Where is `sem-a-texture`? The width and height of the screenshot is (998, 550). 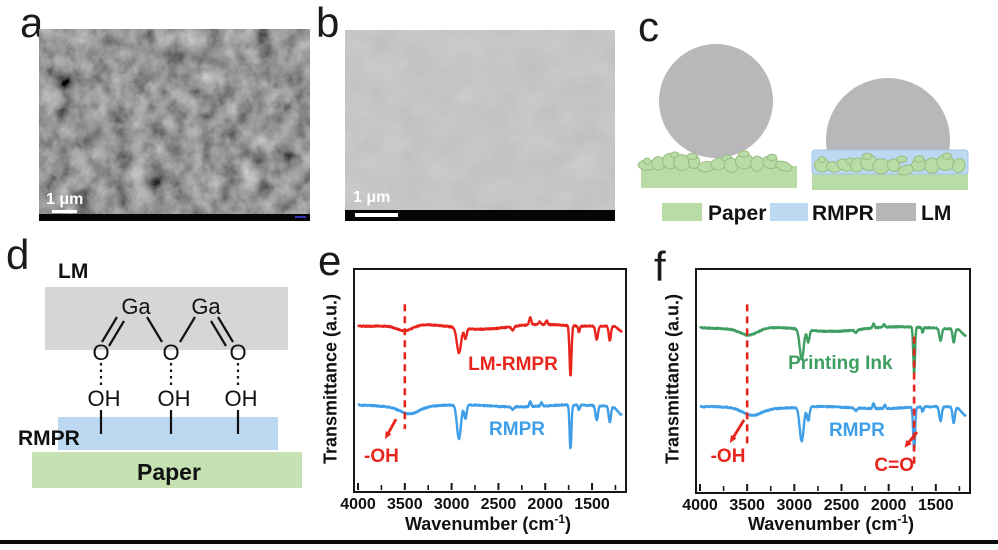 sem-a-texture is located at coordinates (174, 125).